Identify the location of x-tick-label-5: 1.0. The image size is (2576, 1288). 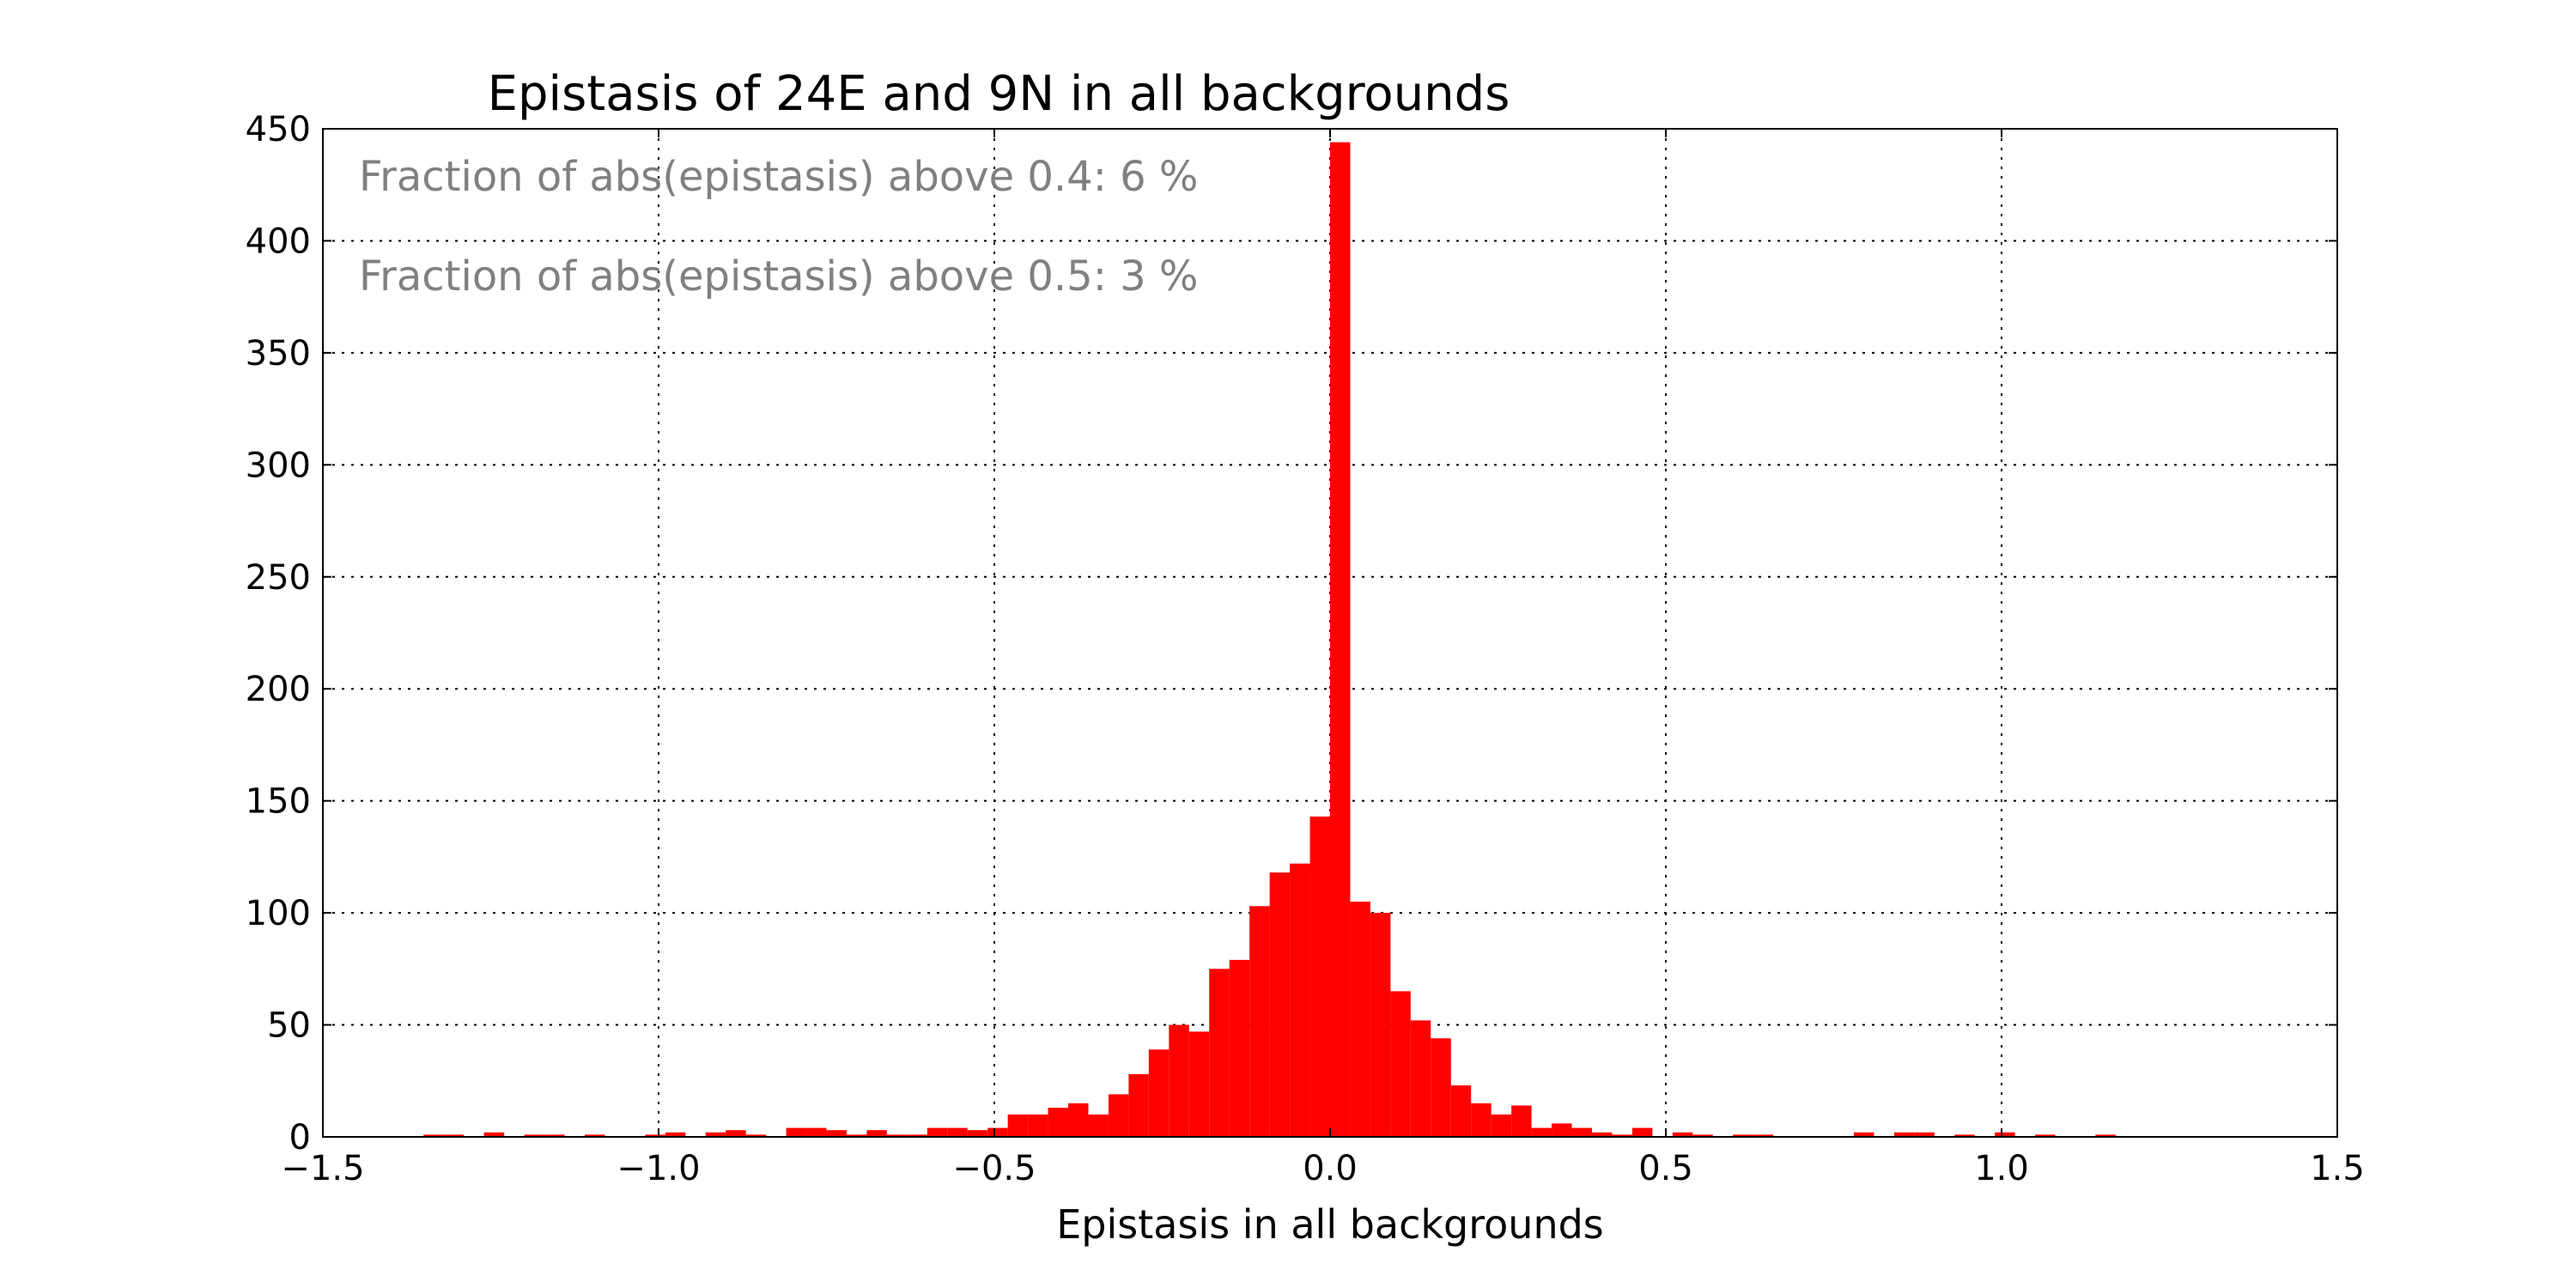
(2002, 1169).